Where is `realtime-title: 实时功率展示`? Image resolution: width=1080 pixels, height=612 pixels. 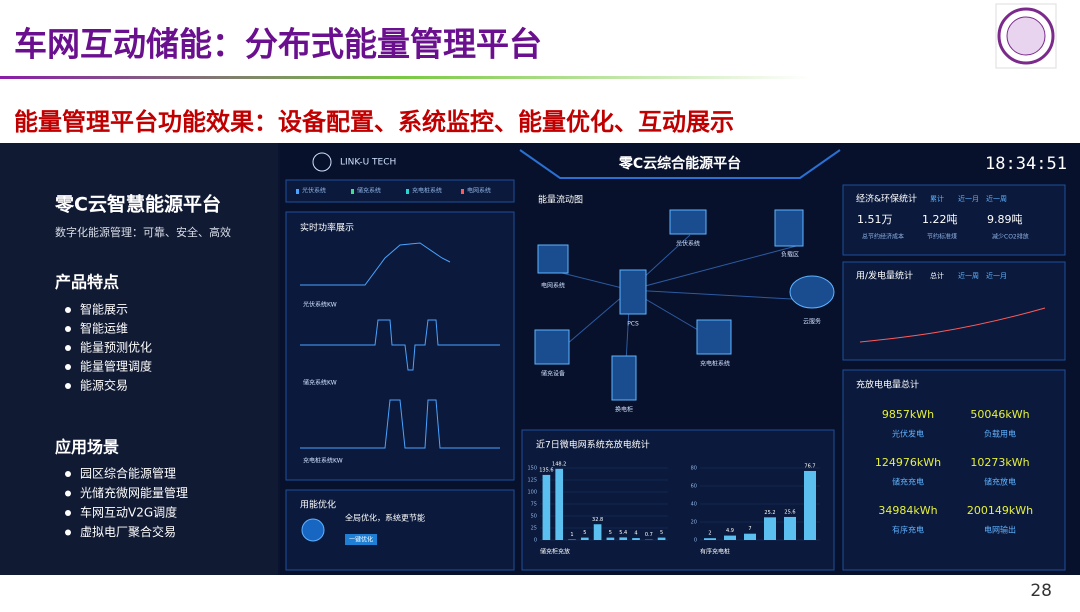 realtime-title: 实时功率展示 is located at coordinates (327, 228).